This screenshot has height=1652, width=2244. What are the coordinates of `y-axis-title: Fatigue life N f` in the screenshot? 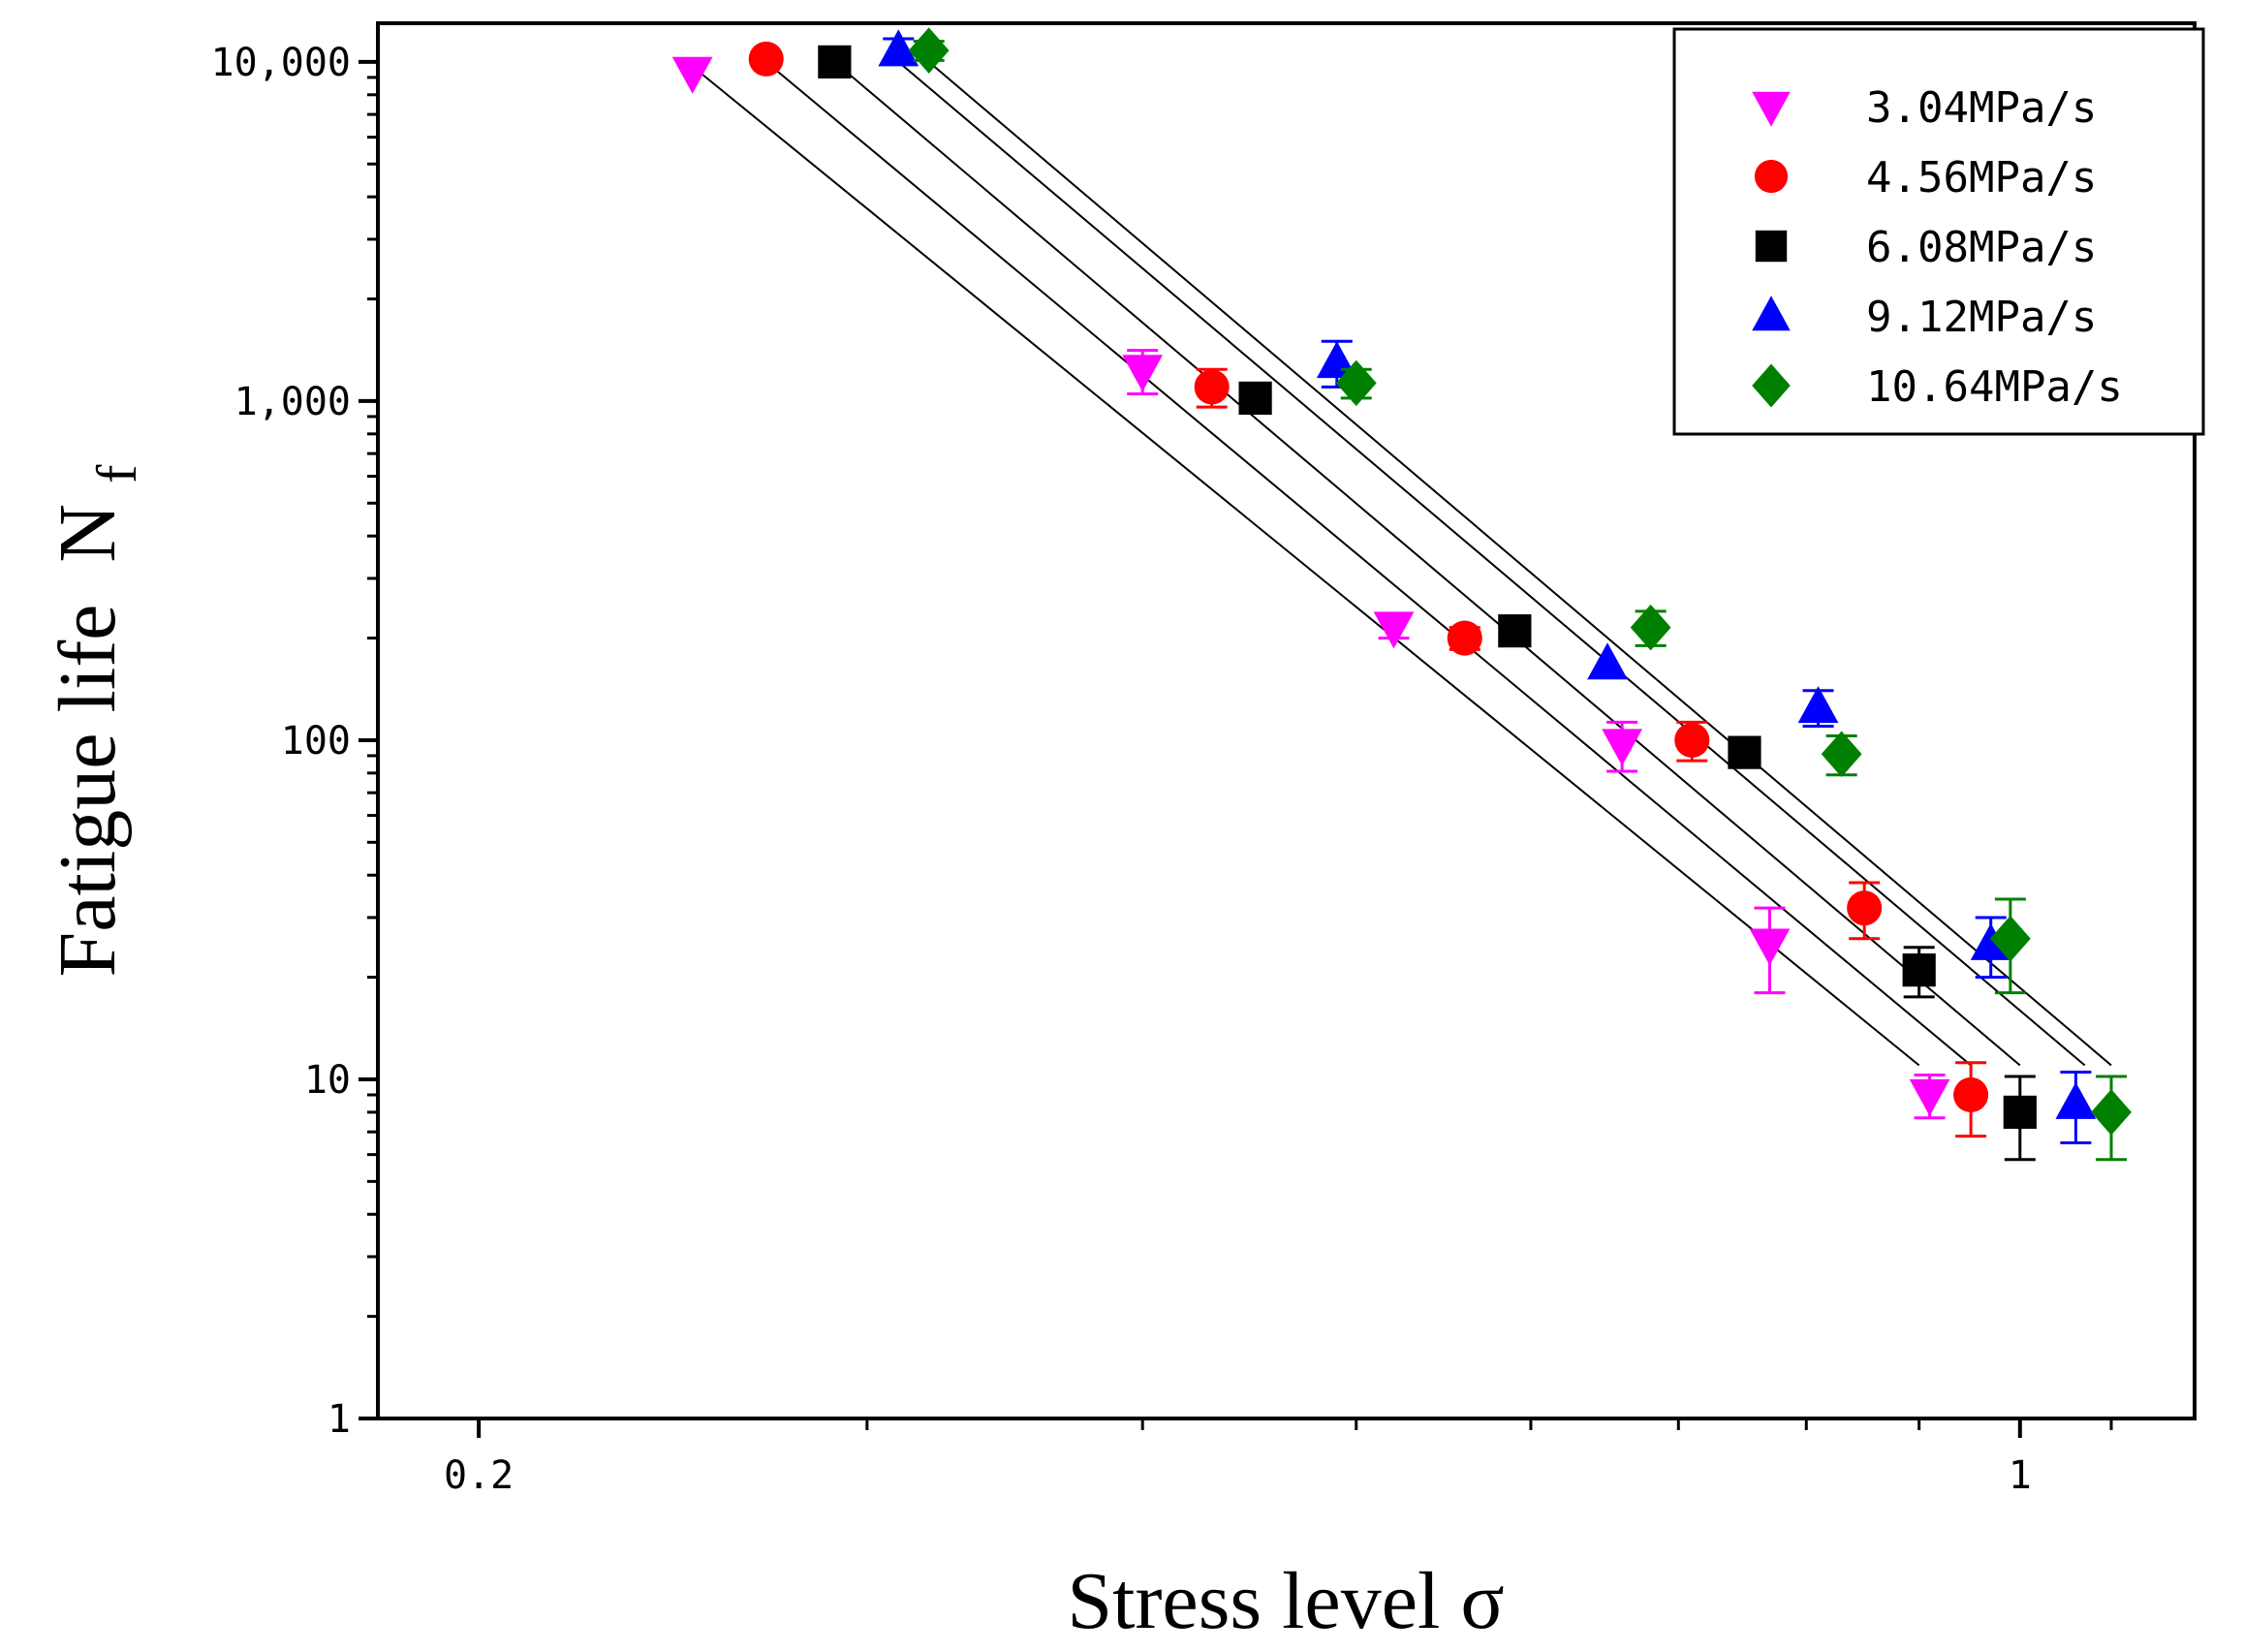 It's located at (95, 721).